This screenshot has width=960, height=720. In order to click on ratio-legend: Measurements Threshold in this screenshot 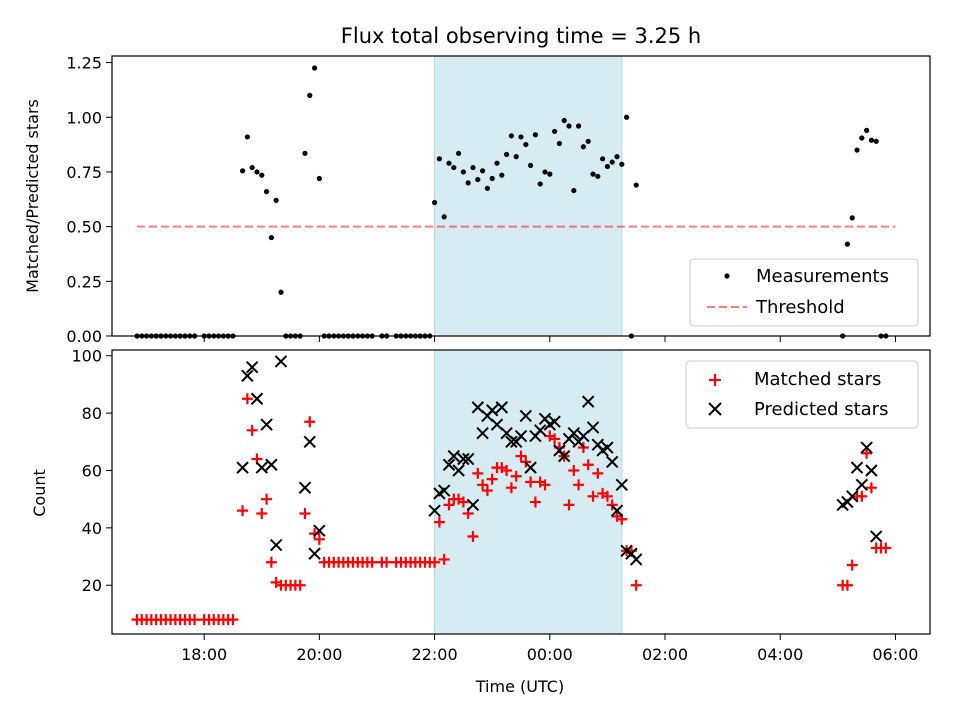, I will do `click(804, 292)`.